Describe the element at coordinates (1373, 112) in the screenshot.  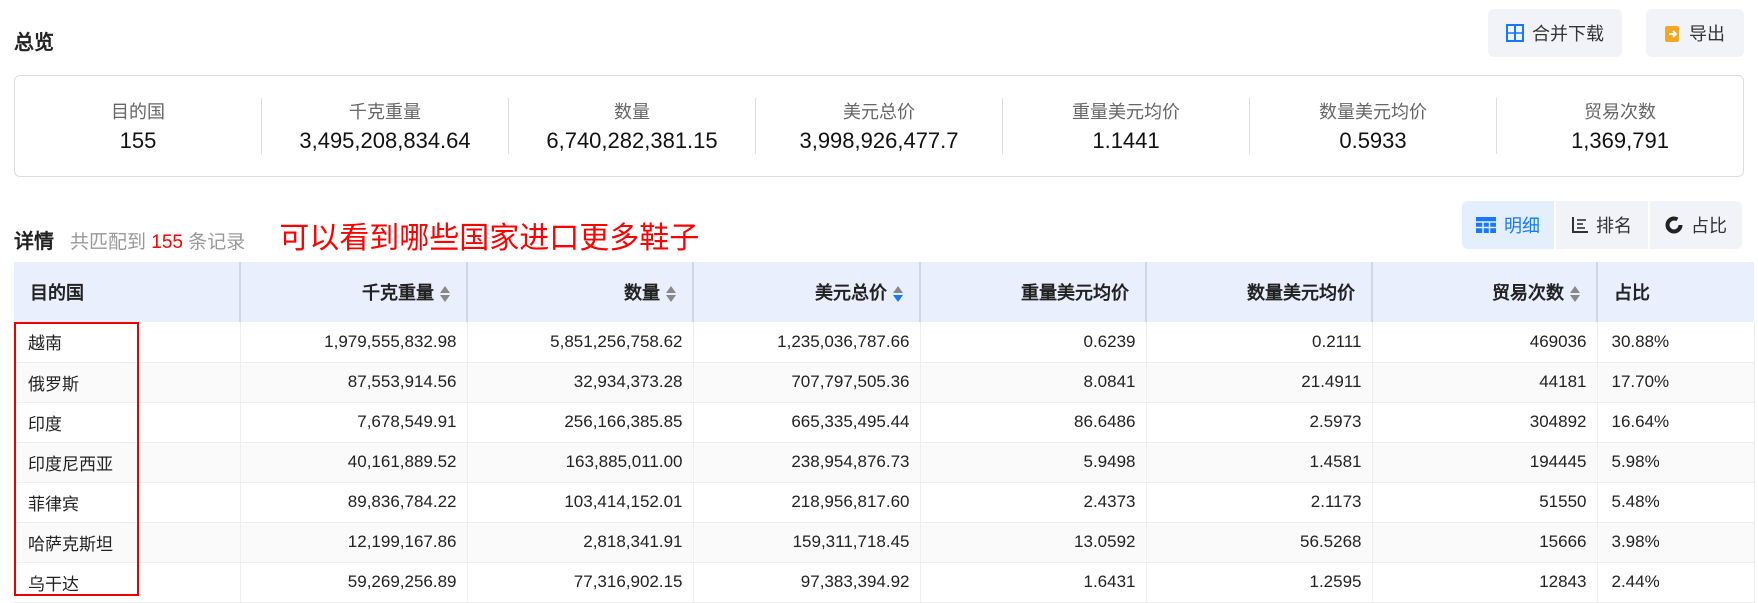
I see `stat-label: 数量美元均价` at that location.